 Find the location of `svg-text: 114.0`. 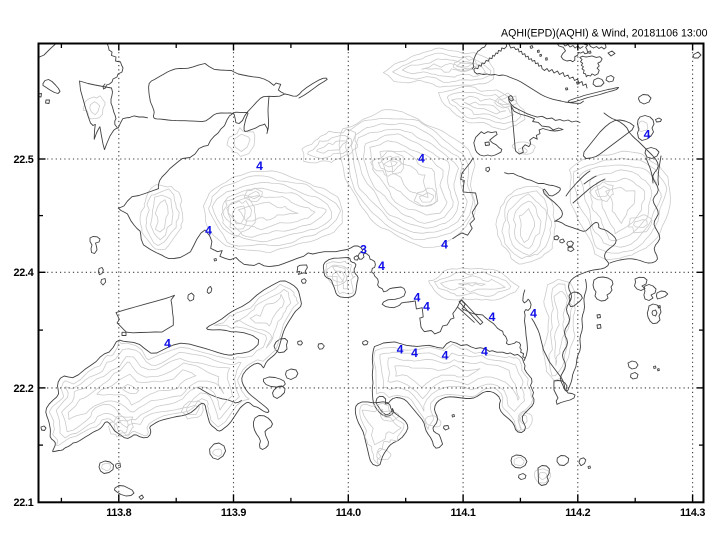

svg-text: 114.0 is located at coordinates (348, 513).